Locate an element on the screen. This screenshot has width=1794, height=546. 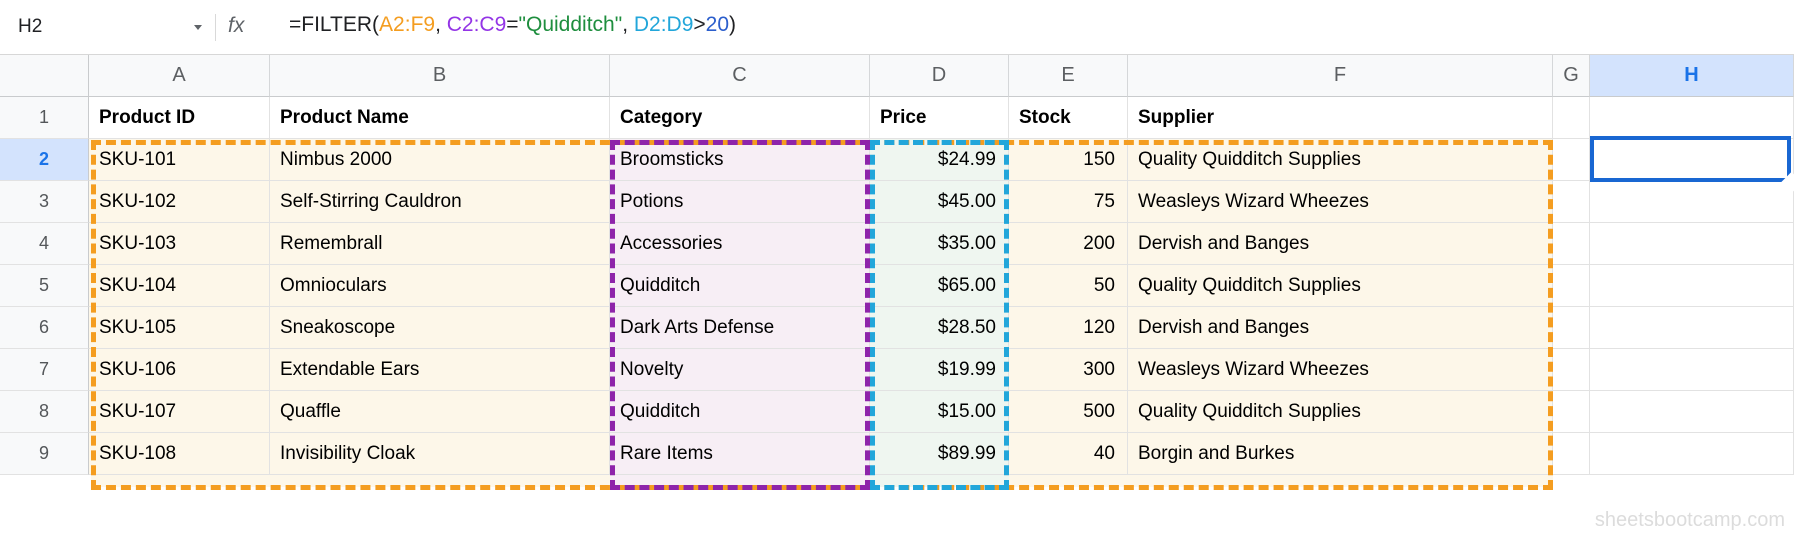
cell-D3: $45.00 is located at coordinates (939, 202).